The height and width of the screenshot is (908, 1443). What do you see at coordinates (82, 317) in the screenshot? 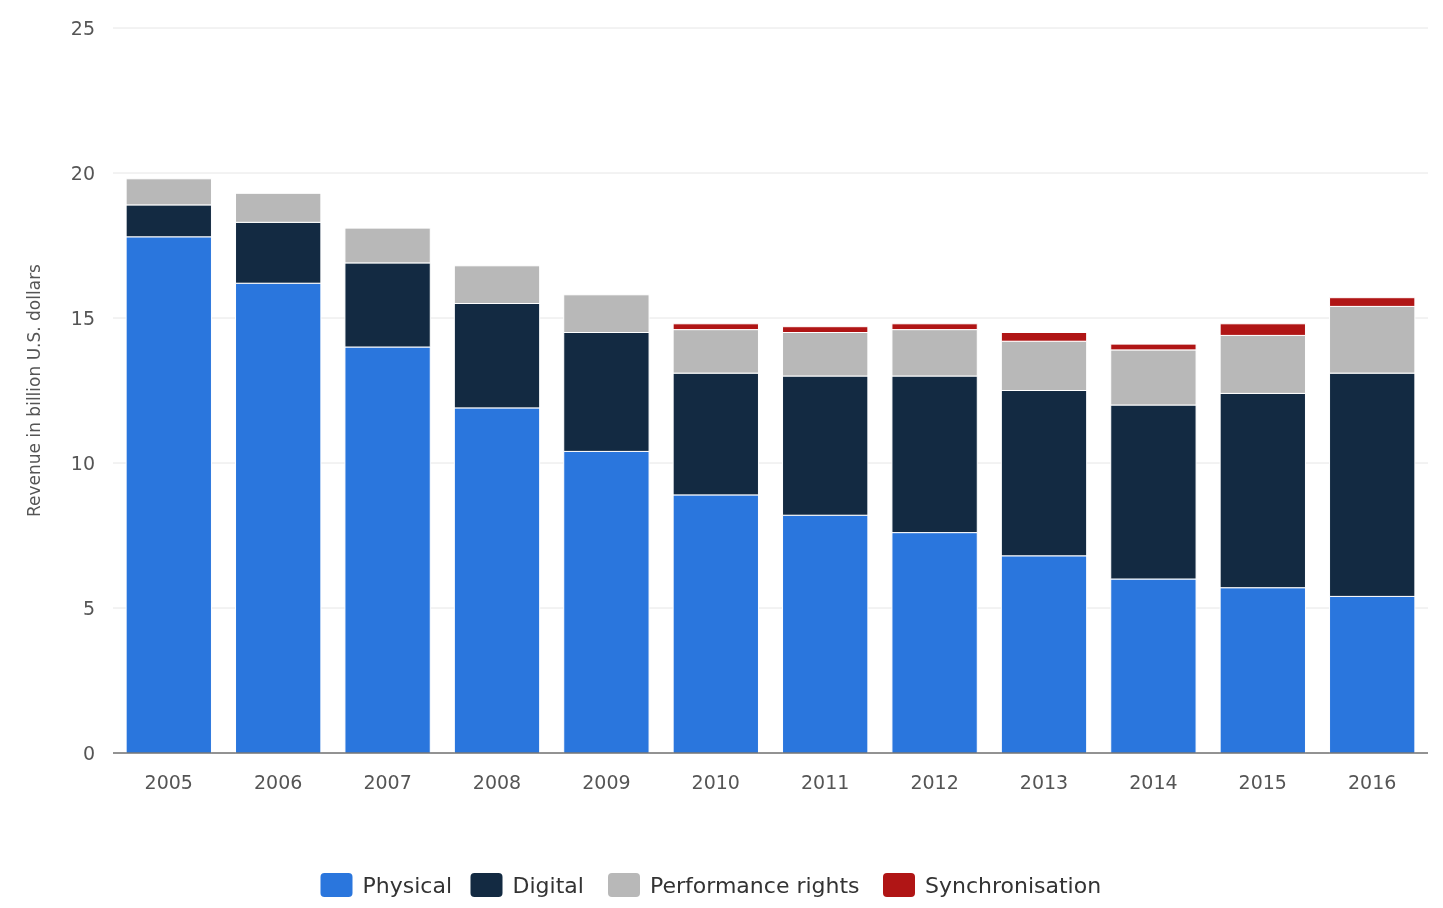
I see `y-tick-label: 15` at bounding box center [82, 317].